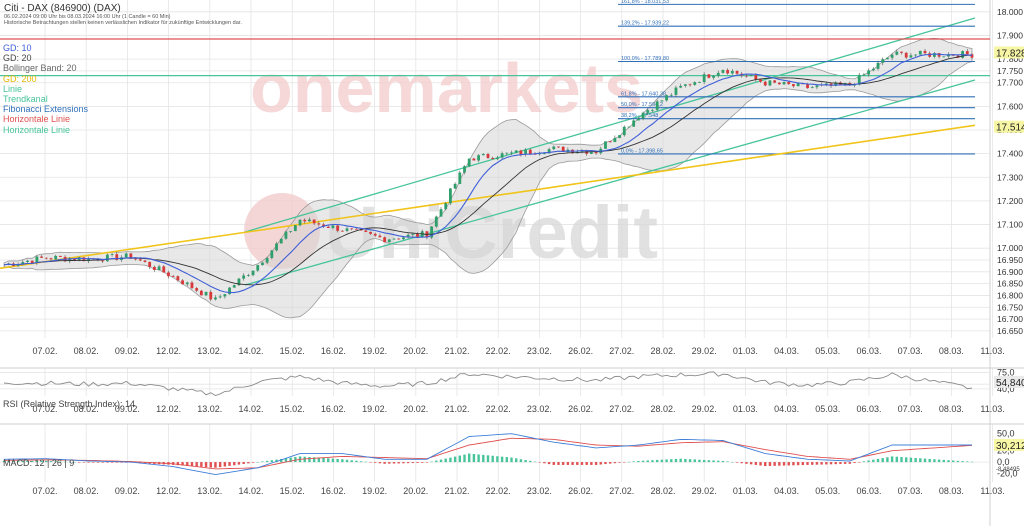  Describe the element at coordinates (46, 109) in the screenshot. I see `legend-item: Fibonacci Extensions` at that location.